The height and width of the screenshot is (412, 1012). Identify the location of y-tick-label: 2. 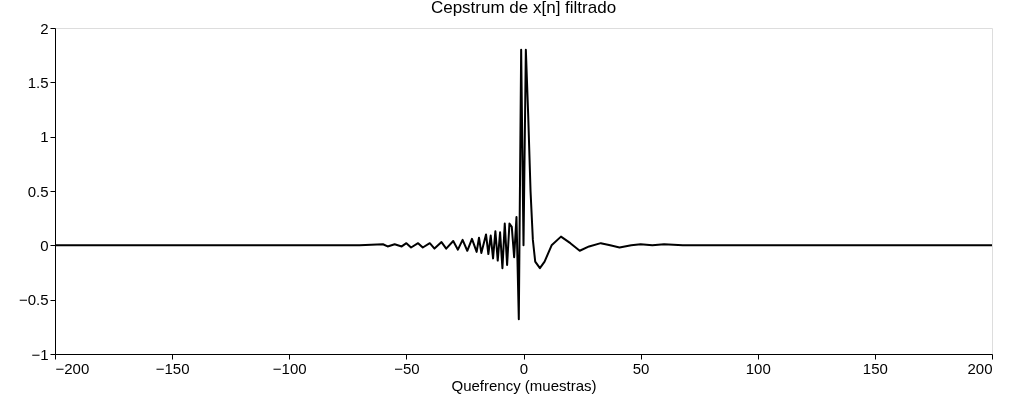
(44, 28).